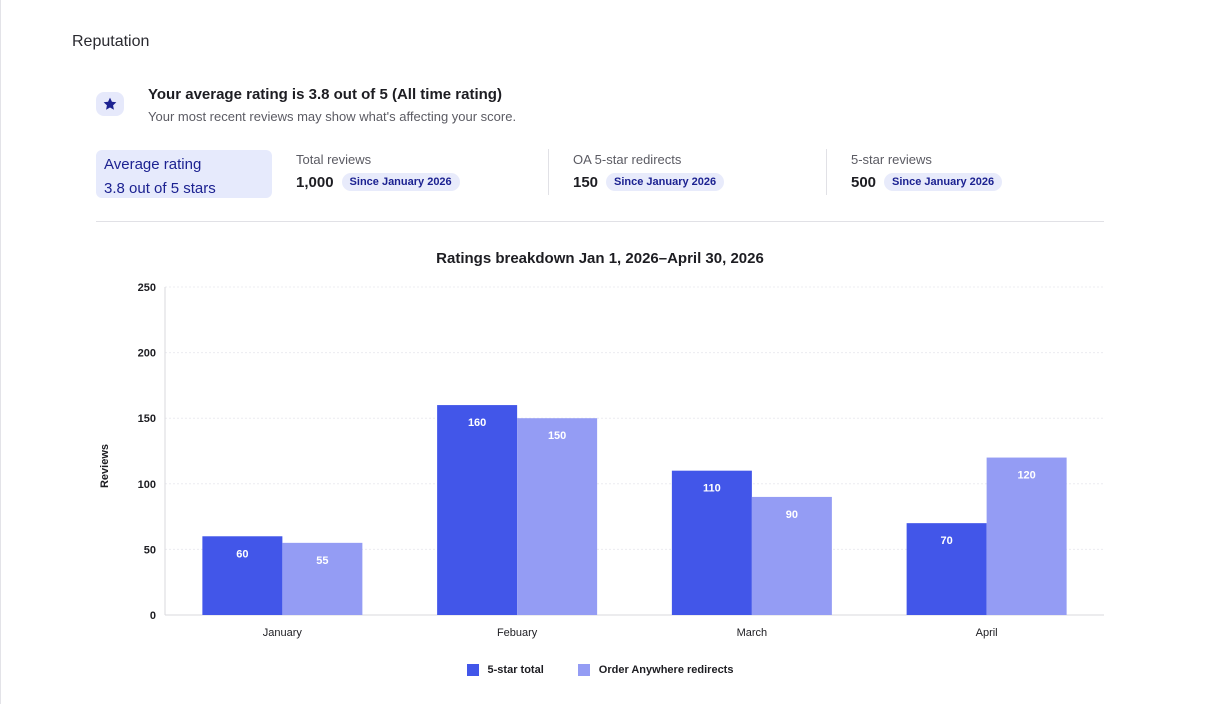  Describe the element at coordinates (160, 188) in the screenshot. I see `average-rating-value: 3.8 out of 5 stars` at that location.